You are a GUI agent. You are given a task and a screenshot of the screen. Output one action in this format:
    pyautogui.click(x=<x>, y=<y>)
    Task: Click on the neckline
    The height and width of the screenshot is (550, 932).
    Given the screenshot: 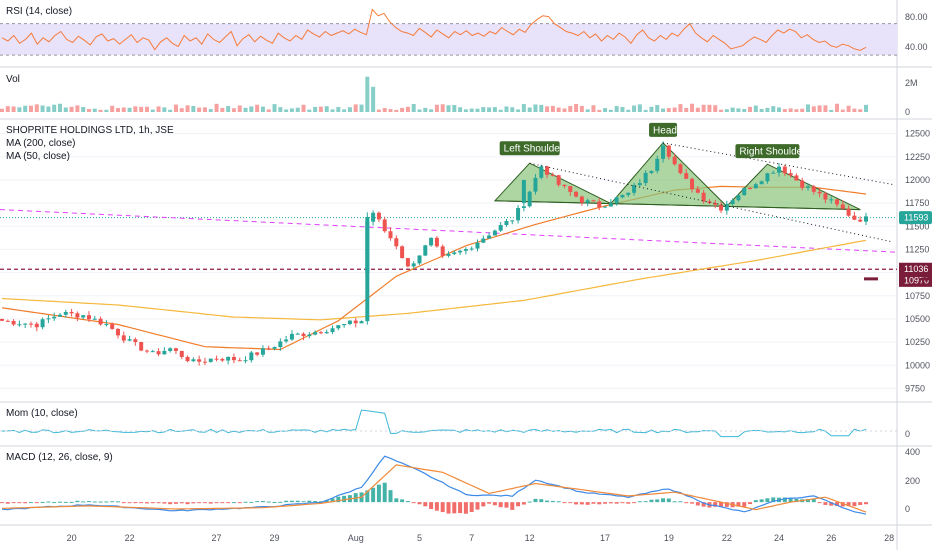 What is the action you would take?
    pyautogui.click(x=677, y=205)
    